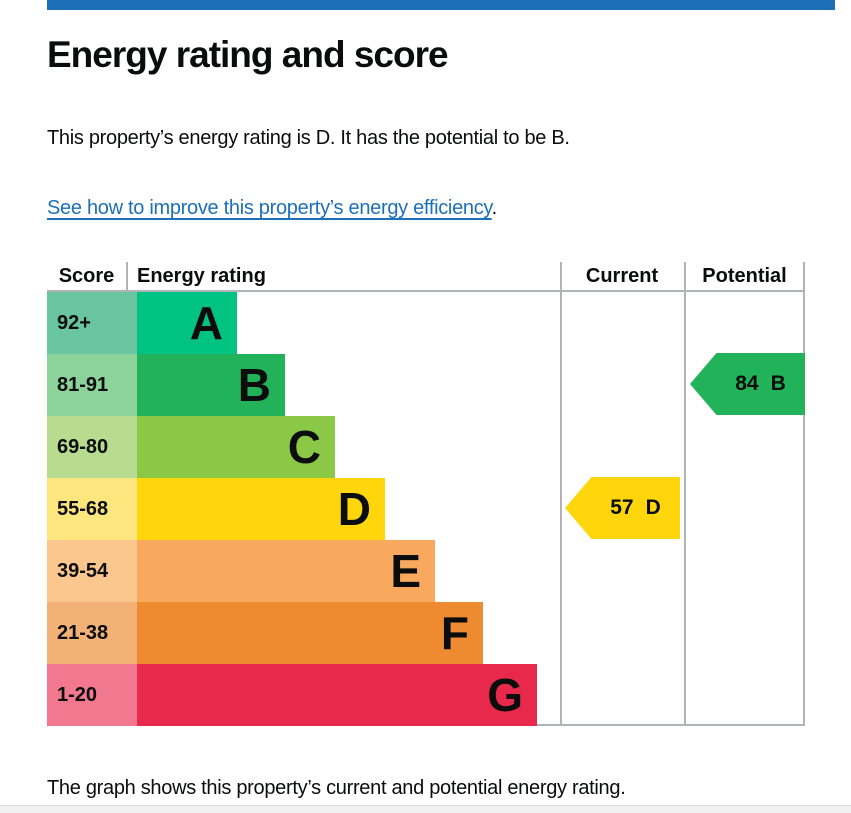  I want to click on band-score-range: 21-38, so click(92, 633).